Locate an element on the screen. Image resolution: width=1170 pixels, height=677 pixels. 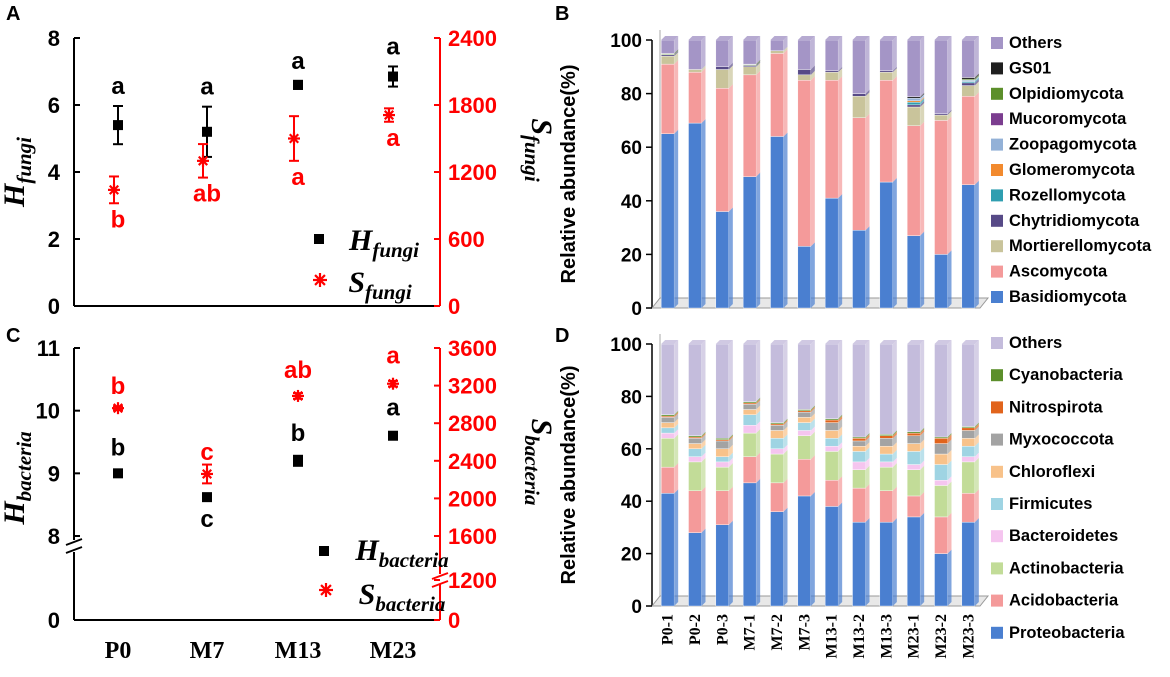
panel-c-left-axis-label: Hbacteria is located at coordinates (18, 478).